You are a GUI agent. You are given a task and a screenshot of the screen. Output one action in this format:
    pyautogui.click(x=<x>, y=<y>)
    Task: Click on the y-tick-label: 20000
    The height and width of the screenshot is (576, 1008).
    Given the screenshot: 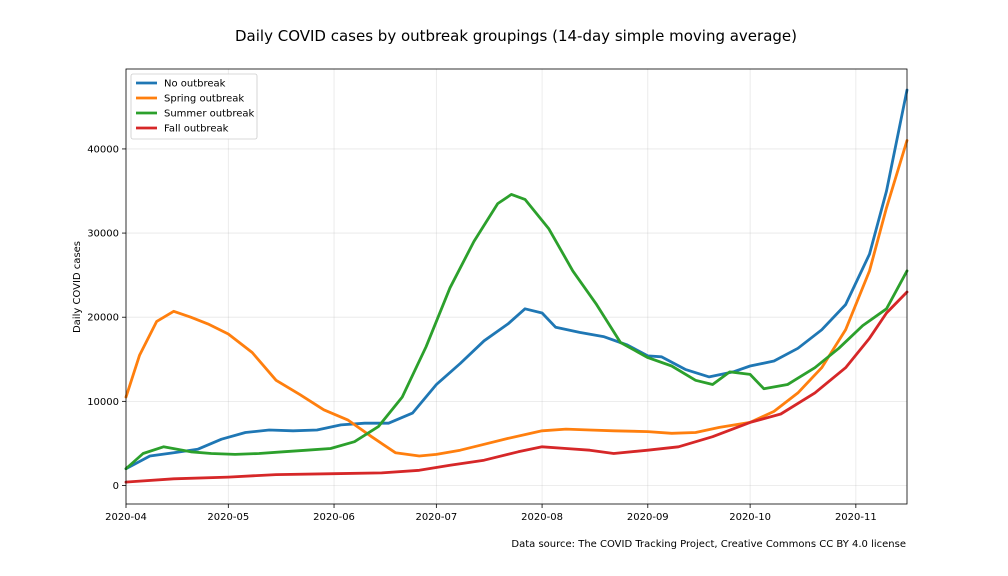 What is the action you would take?
    pyautogui.click(x=103, y=318)
    